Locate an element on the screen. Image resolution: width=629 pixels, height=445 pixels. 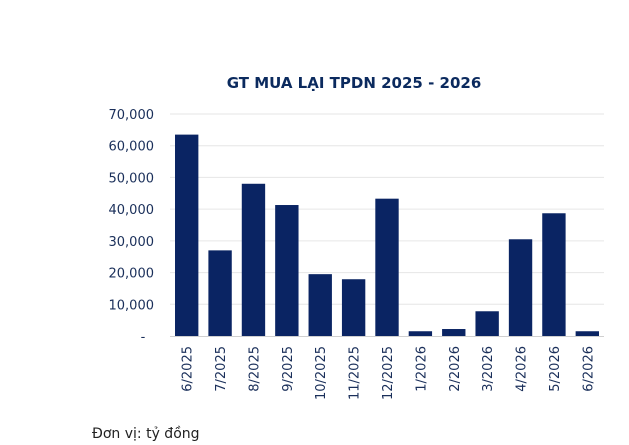
x-tick-label: 11/2025 is located at coordinates (355, 373).